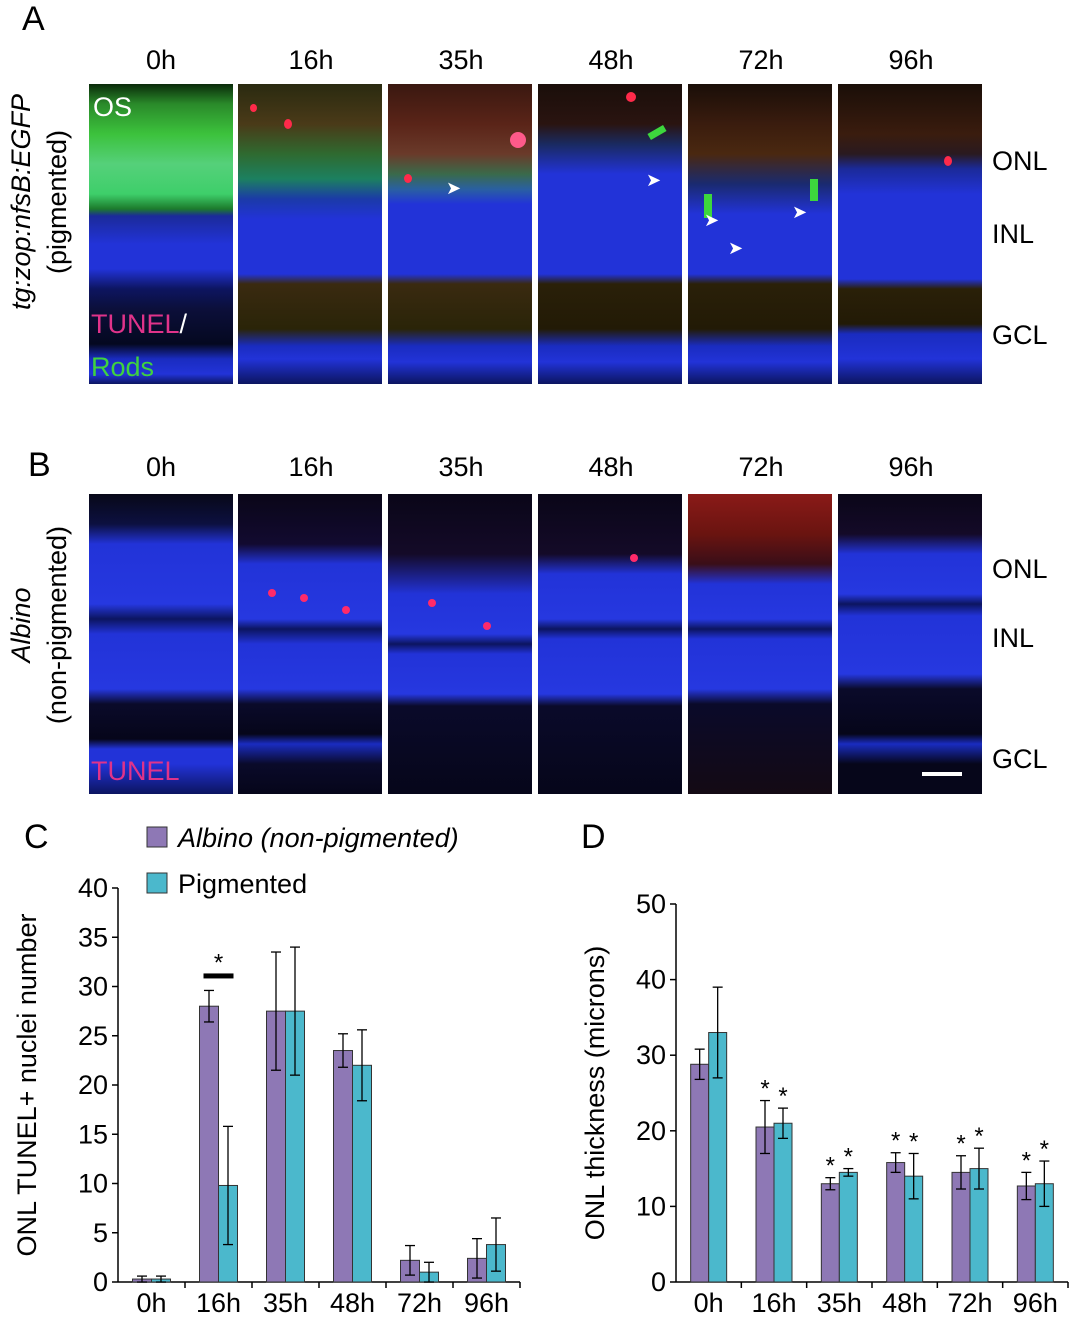 Image resolution: width=1071 pixels, height=1320 pixels. I want to click on micrograph-b-48h, so click(610, 644).